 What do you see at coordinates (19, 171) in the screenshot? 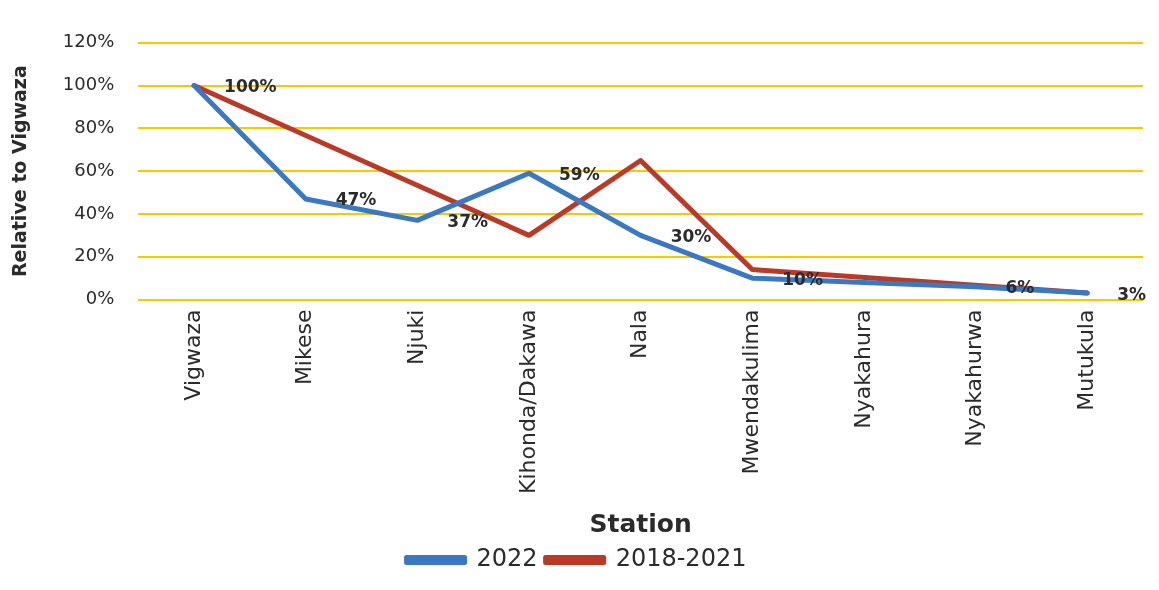
I see `y-axis-title: Relative to Vigwaza` at bounding box center [19, 171].